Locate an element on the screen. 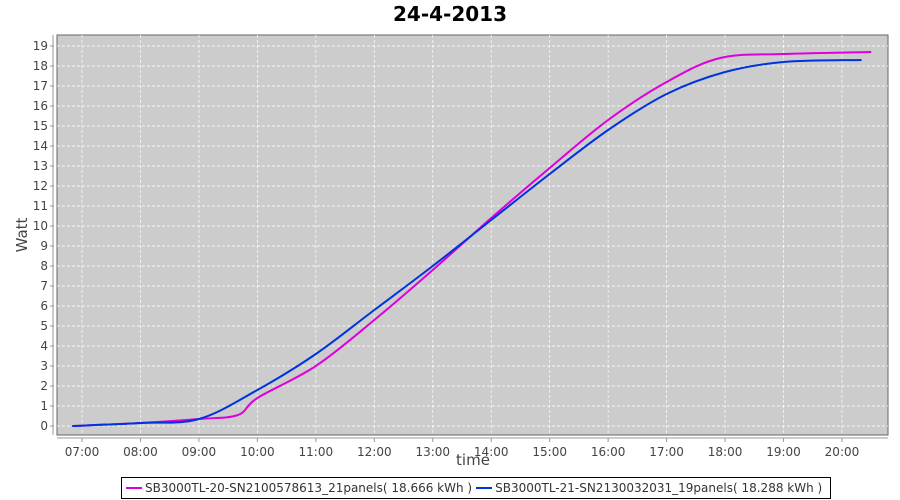 The width and height of the screenshot is (900, 500). y-tick-label: 10 is located at coordinates (40, 226).